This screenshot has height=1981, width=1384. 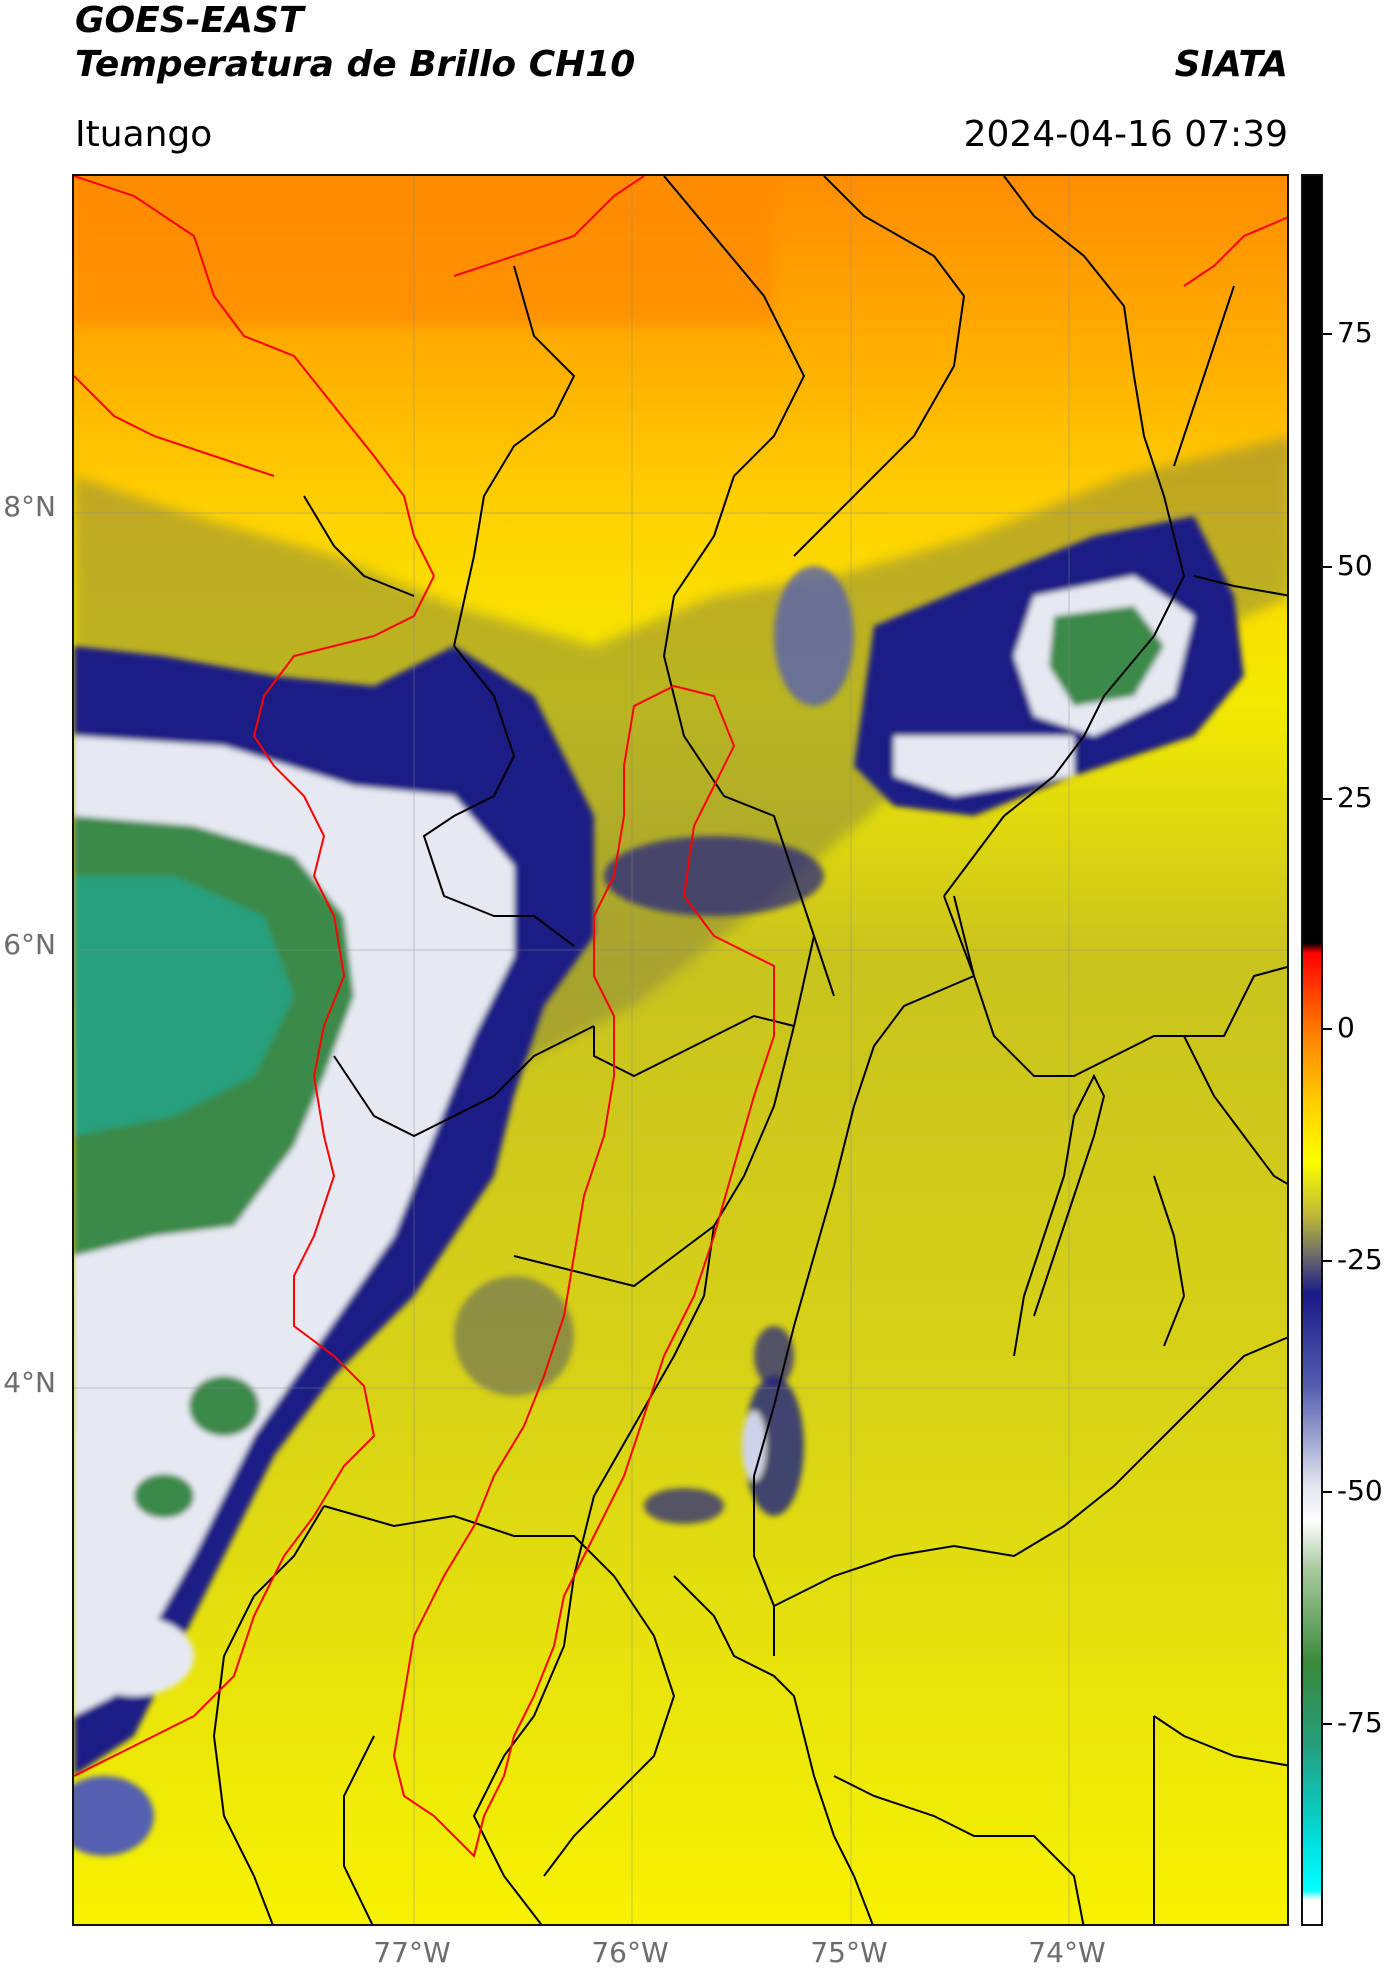 I want to click on colorbar-tick-neg25: -25, so click(x=1360, y=1259).